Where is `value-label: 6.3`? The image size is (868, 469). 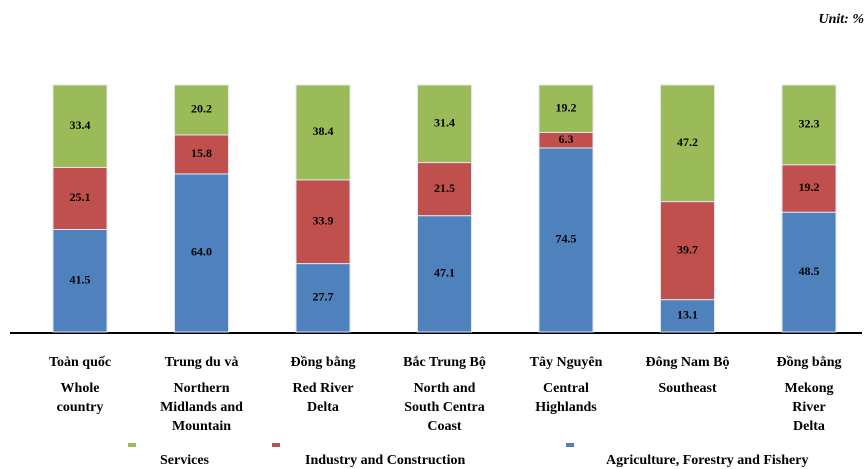 value-label: 6.3 is located at coordinates (566, 139).